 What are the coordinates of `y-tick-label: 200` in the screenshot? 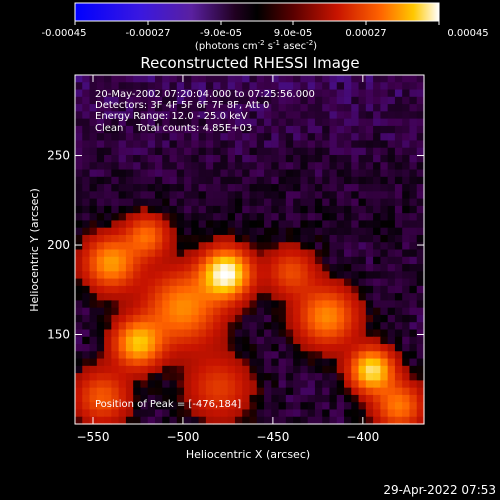 It's located at (58, 245).